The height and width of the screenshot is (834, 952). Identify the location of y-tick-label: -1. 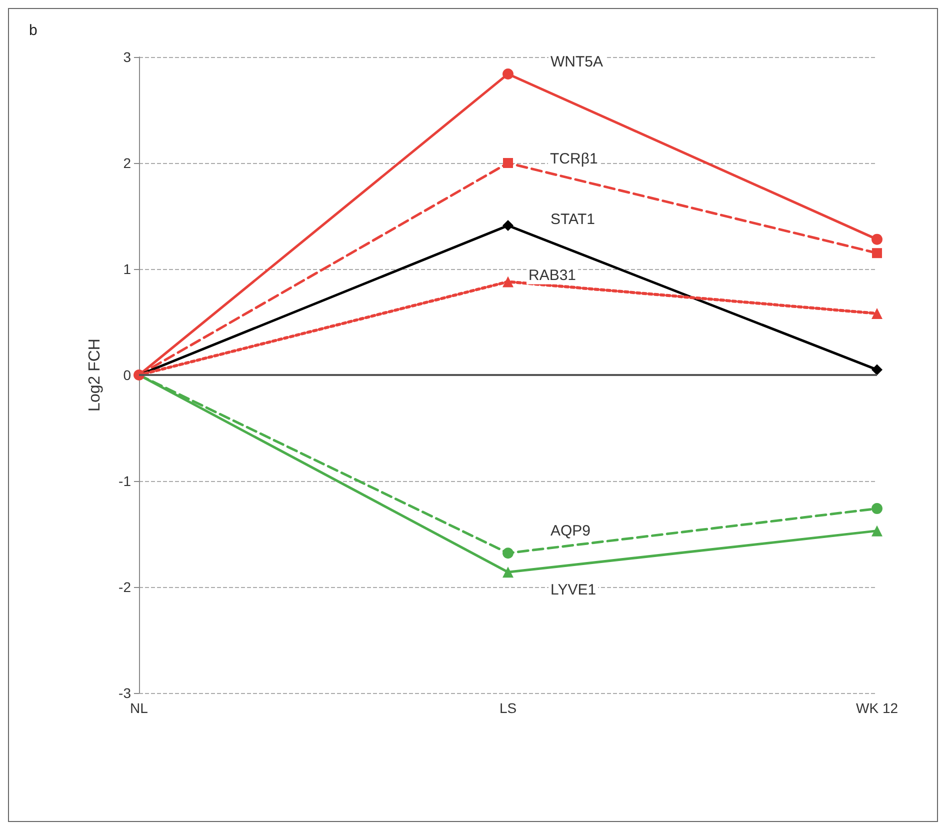
(125, 481).